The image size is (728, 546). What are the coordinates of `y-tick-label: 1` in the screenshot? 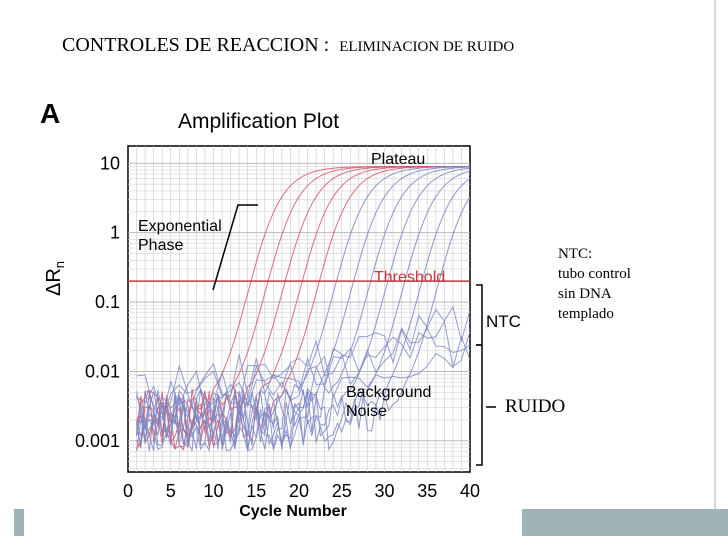 It's located at (115, 233).